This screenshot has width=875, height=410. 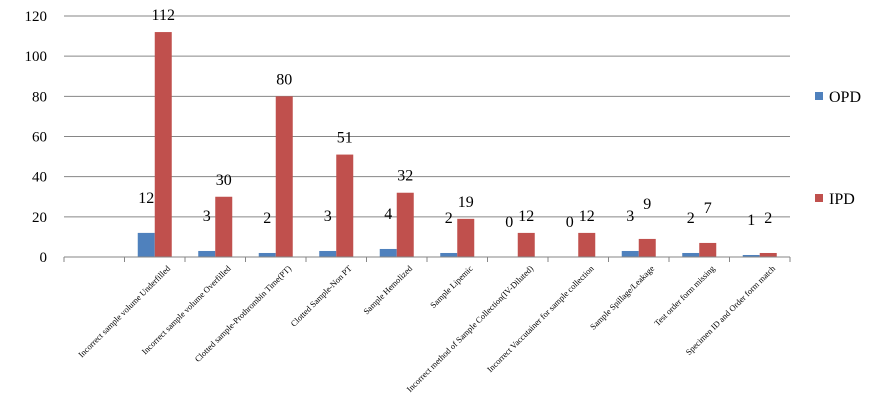 What do you see at coordinates (146, 198) in the screenshot?
I see `data-label-opd: 12` at bounding box center [146, 198].